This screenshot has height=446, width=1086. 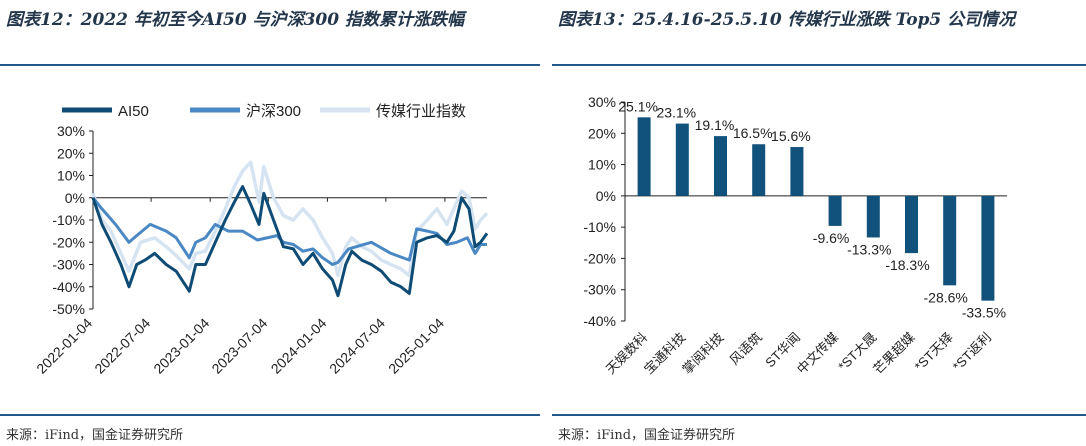 I want to click on data-label: -28.6%, so click(x=946, y=297).